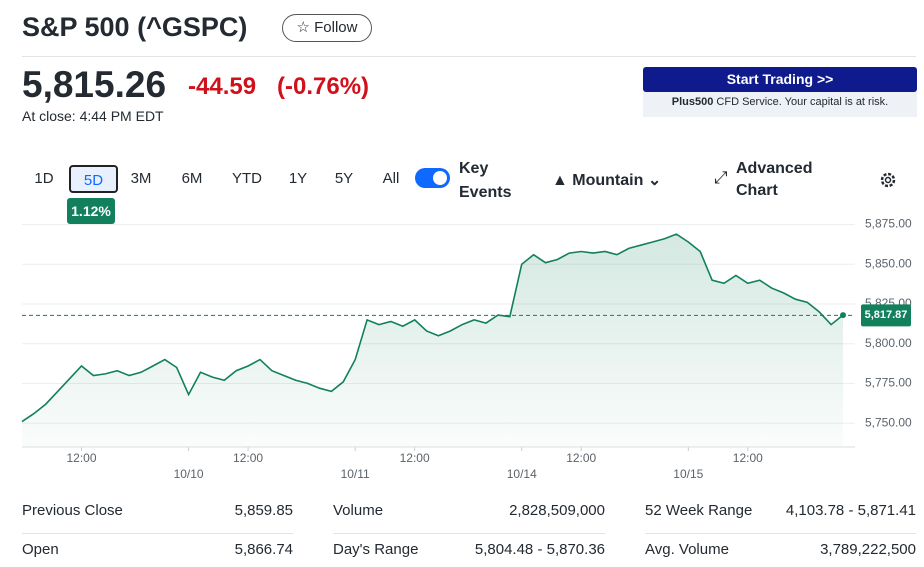  What do you see at coordinates (263, 510) in the screenshot?
I see `stat-value: 5,859.85` at bounding box center [263, 510].